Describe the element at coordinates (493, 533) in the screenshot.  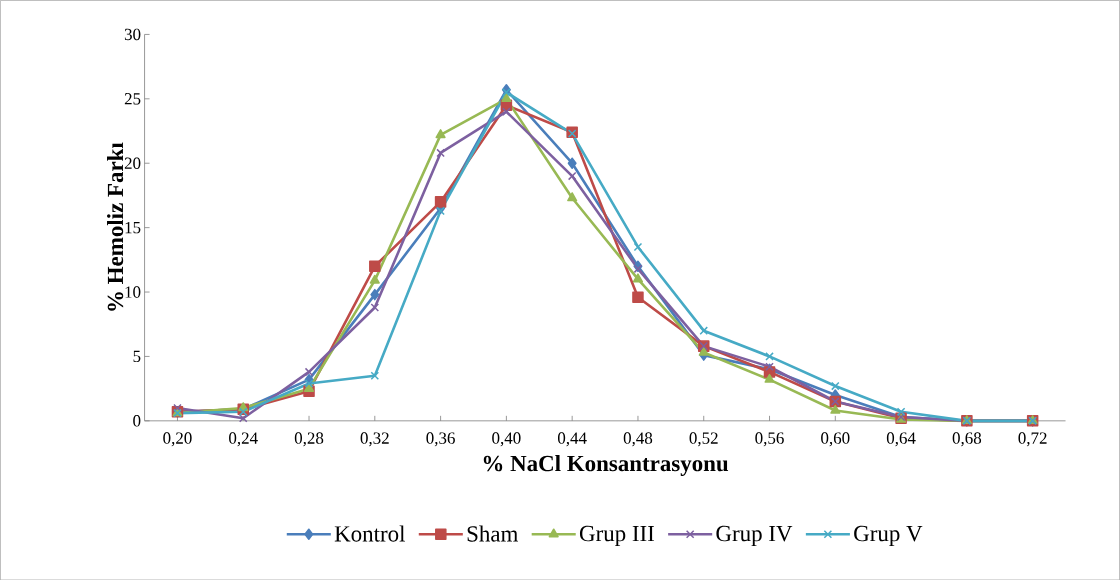
I see `legend-label: Sham` at that location.